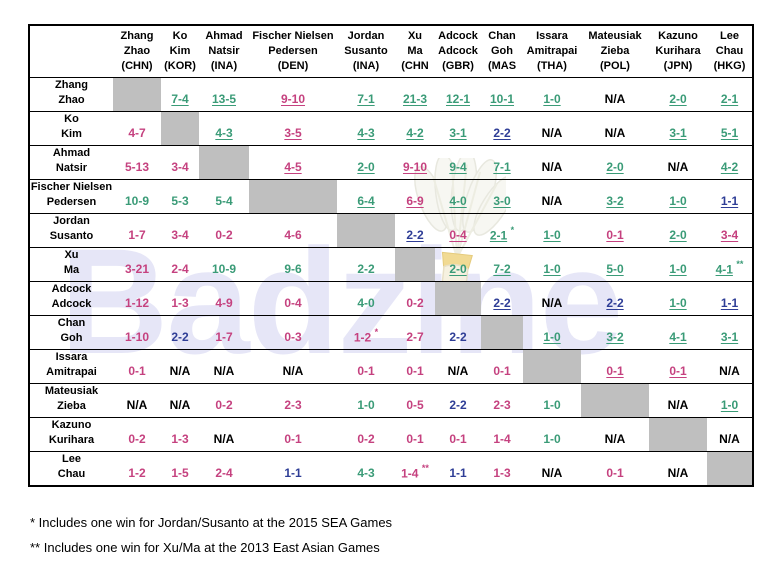  Describe the element at coordinates (463, 241) in the screenshot. I see `shuttlecock-icon` at that location.